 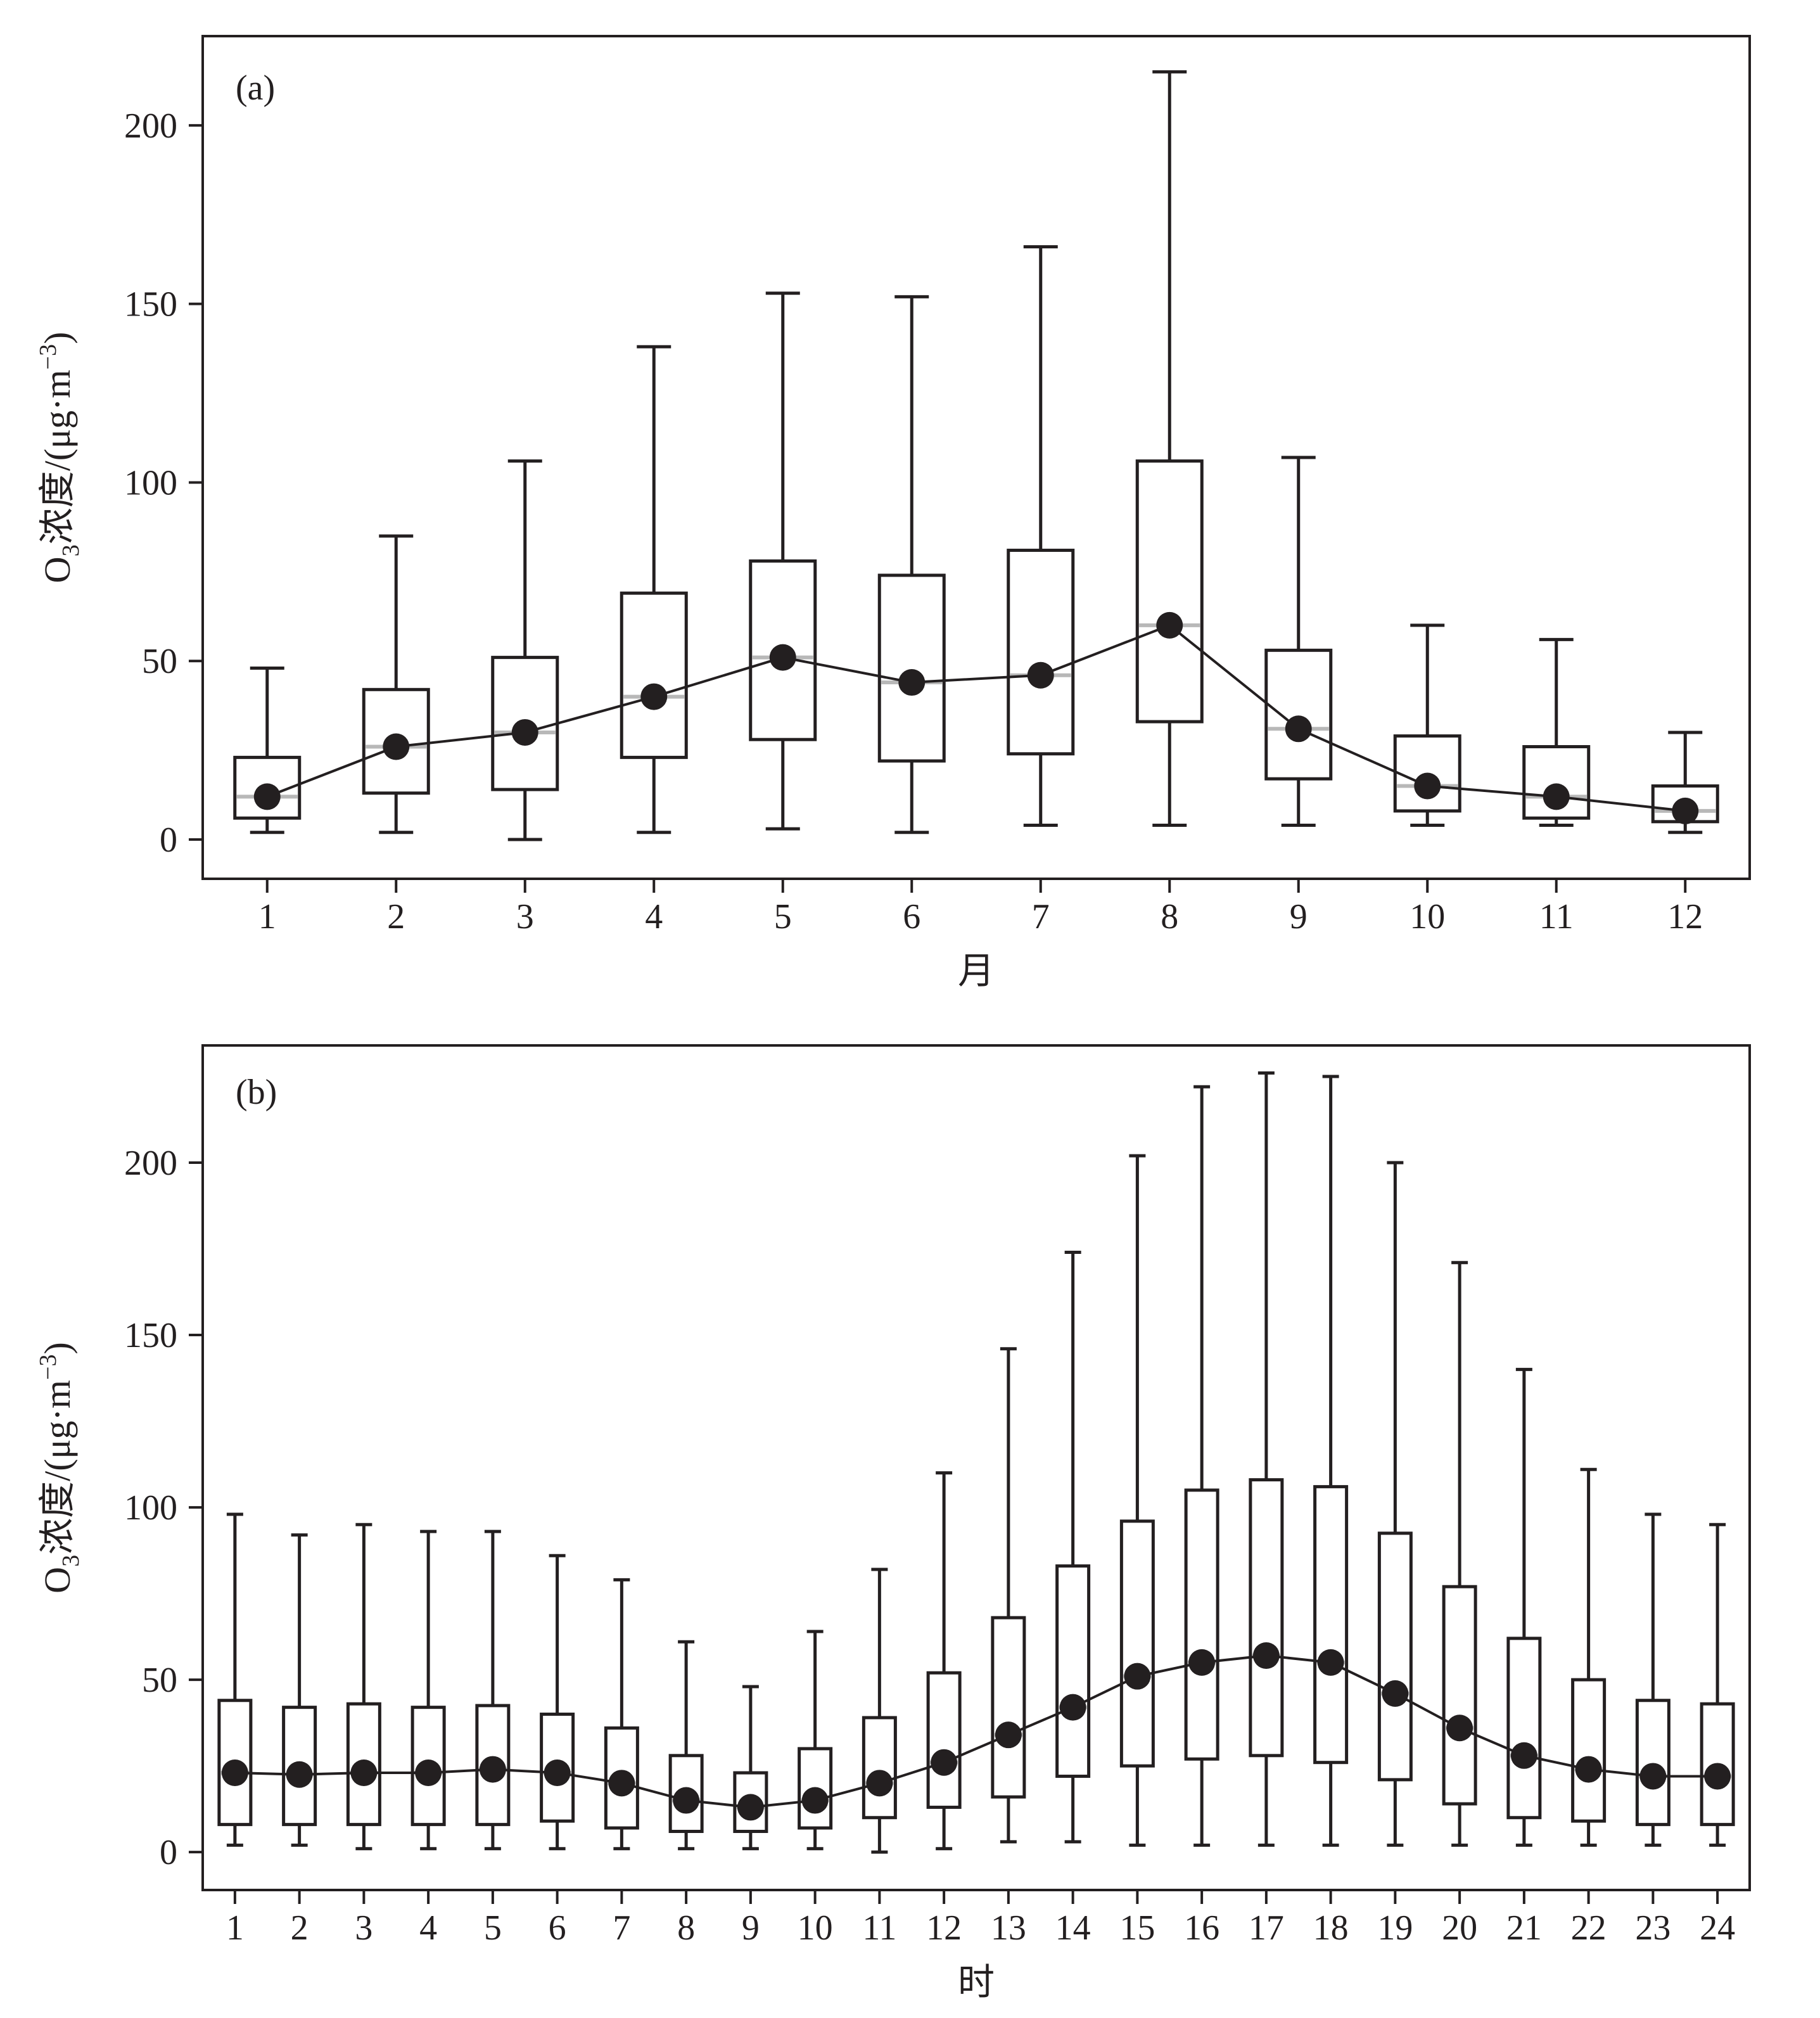 I want to click on x-tick-label: 22, so click(x=1589, y=1928).